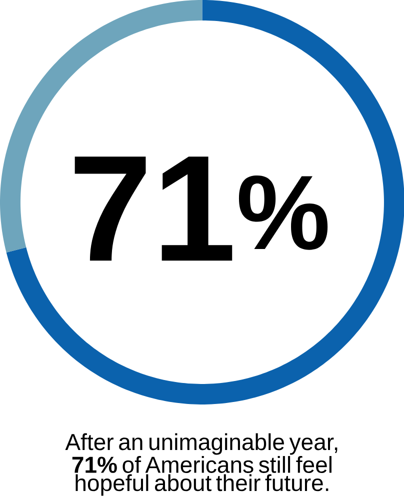  What do you see at coordinates (201, 464) in the screenshot?
I see `text: After an unimaginable year, 71% of Americans still feel hopeful about their future.` at bounding box center [201, 464].